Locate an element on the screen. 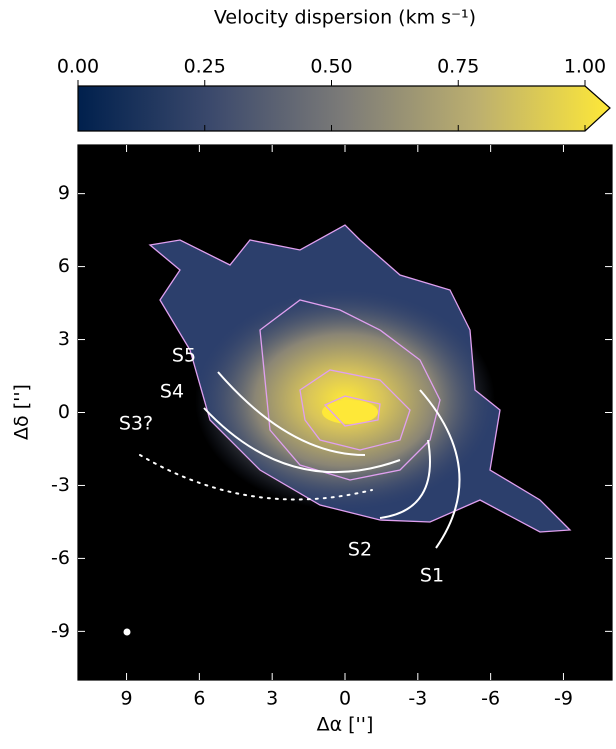 The width and height of the screenshot is (616, 749). annotation: S5 is located at coordinates (184, 356).